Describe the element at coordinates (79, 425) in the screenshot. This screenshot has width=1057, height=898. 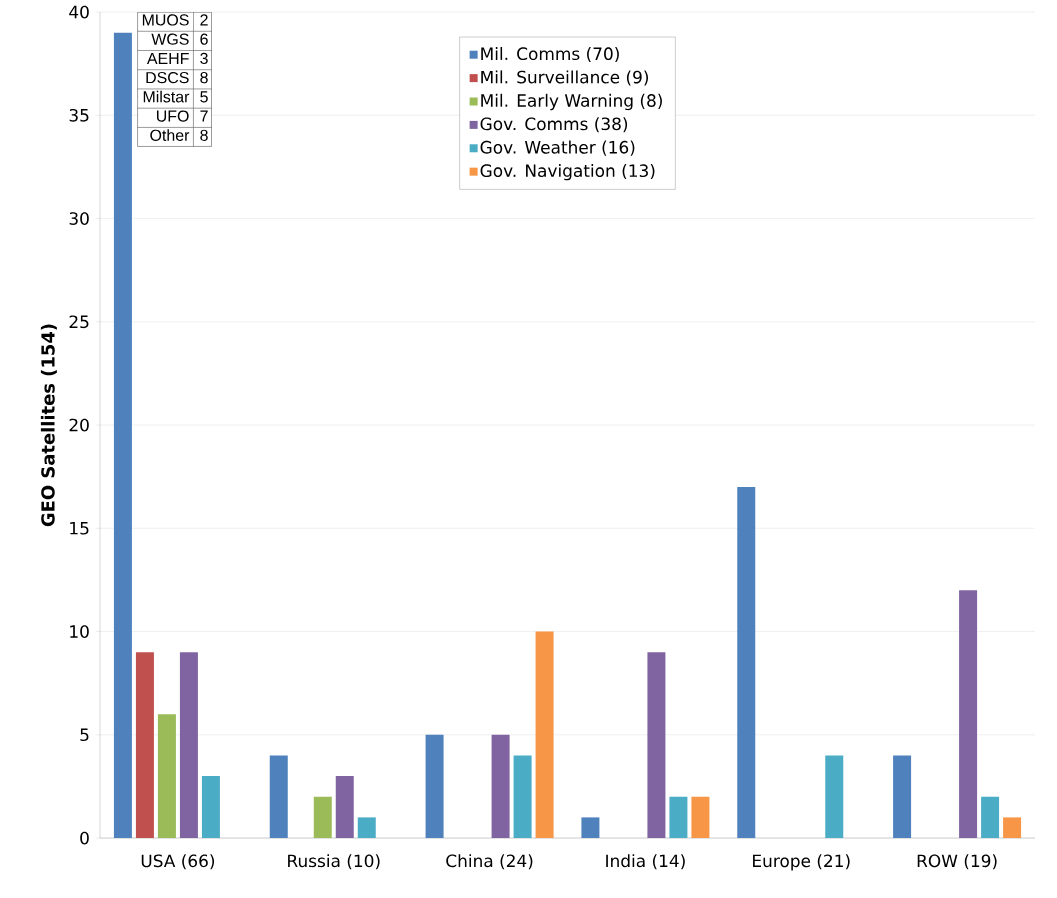
I see `y-tick-label: 20` at that location.